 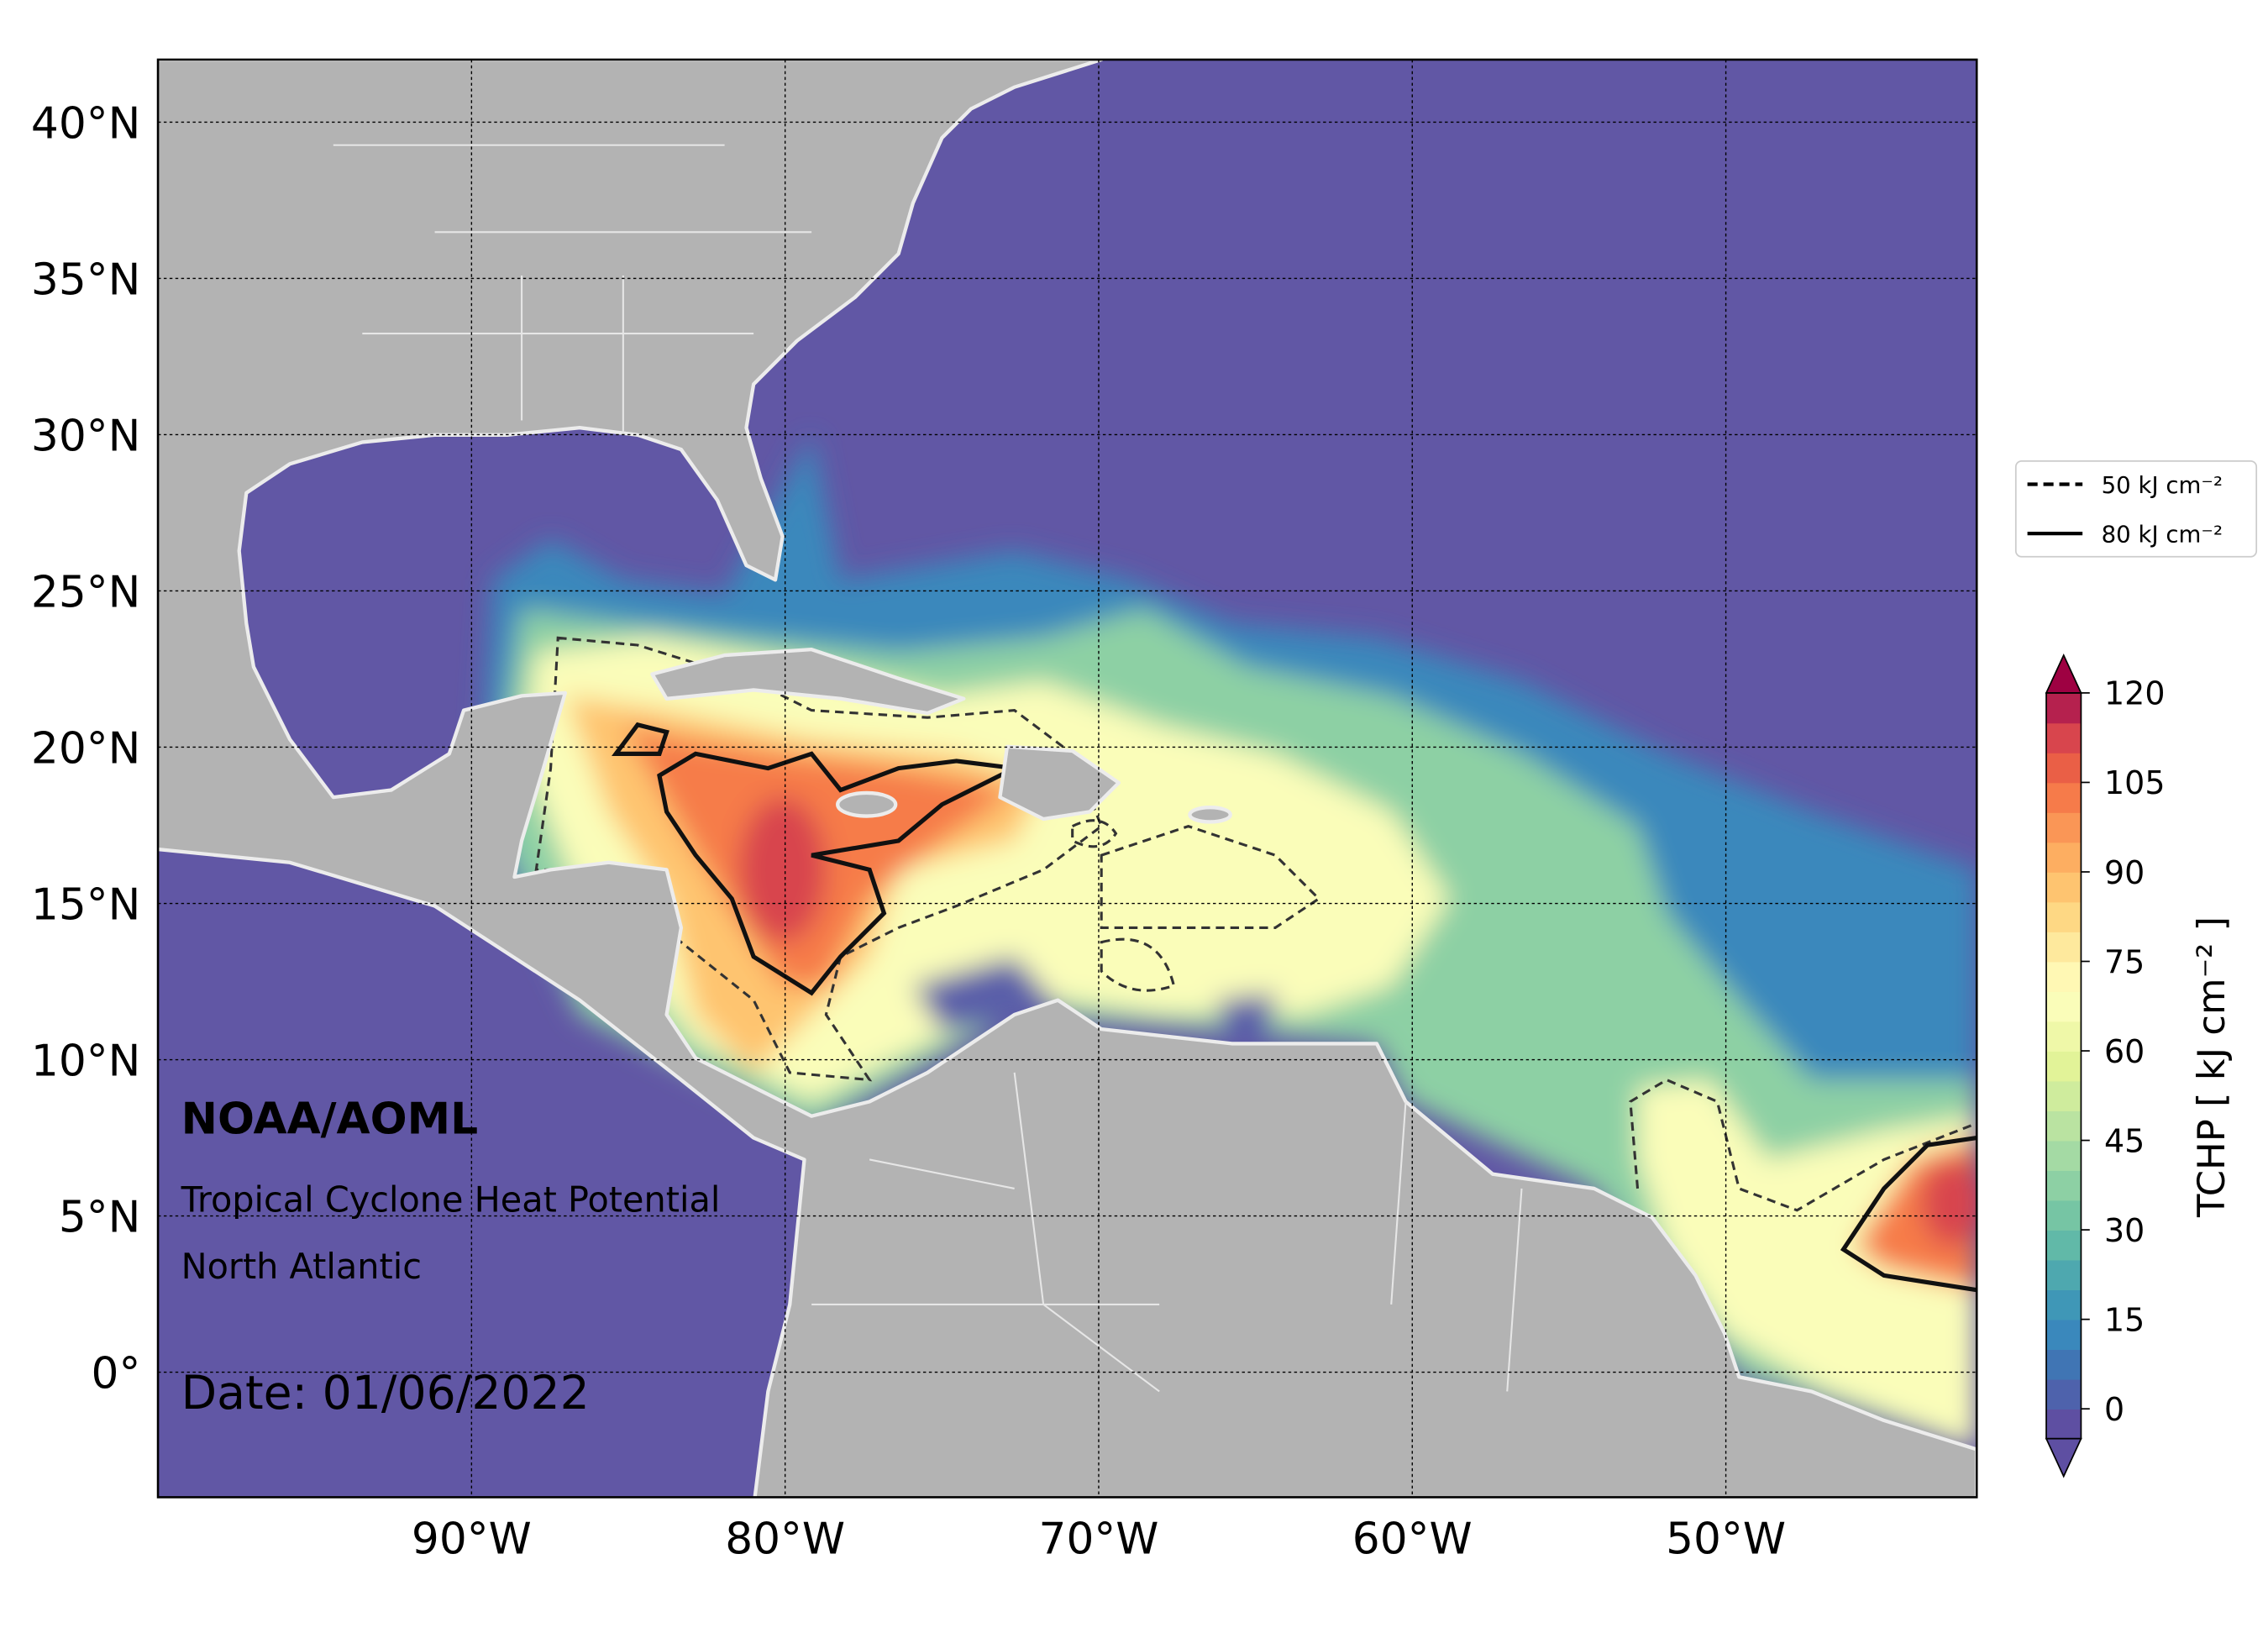 What do you see at coordinates (116, 1374) in the screenshot?
I see `y-tick-label: 0°` at bounding box center [116, 1374].